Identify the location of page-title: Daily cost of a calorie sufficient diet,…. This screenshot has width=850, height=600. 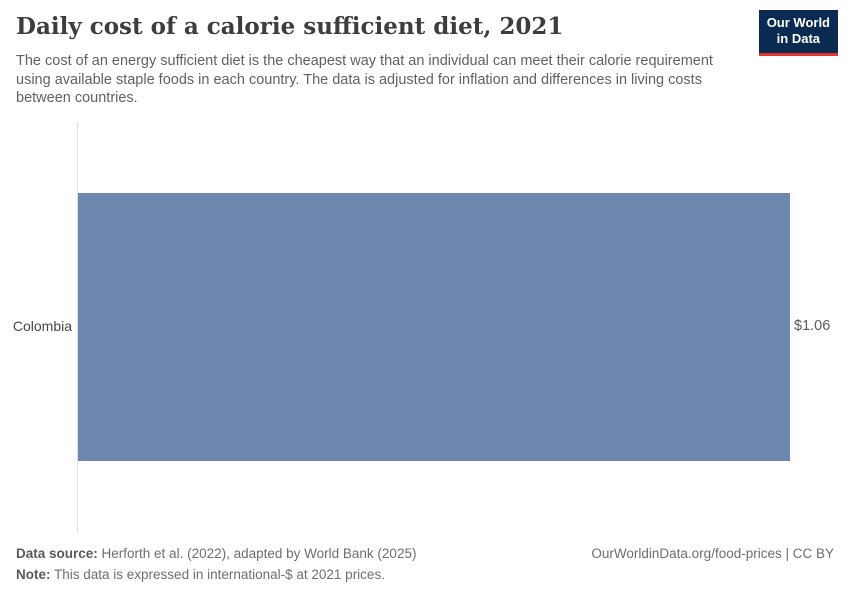
(290, 26).